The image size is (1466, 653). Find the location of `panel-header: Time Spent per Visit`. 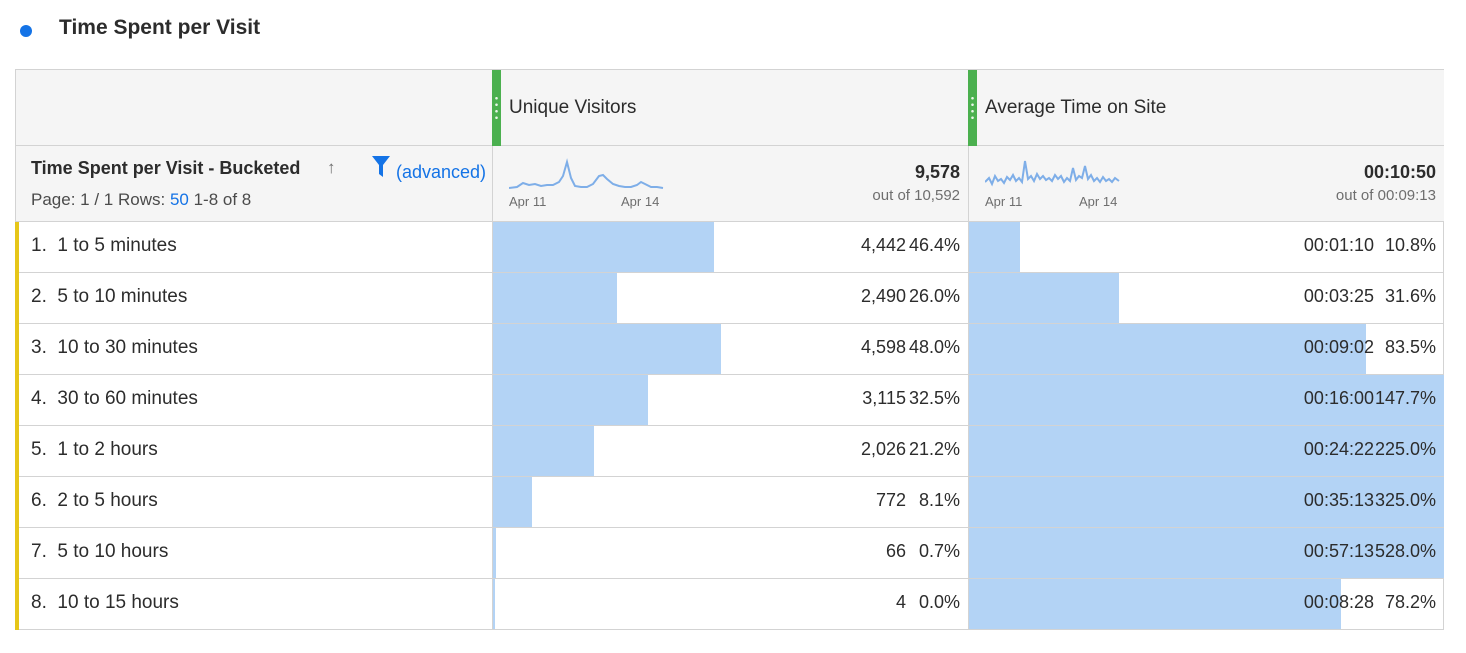

panel-header: Time Spent per Visit is located at coordinates (733, 31).